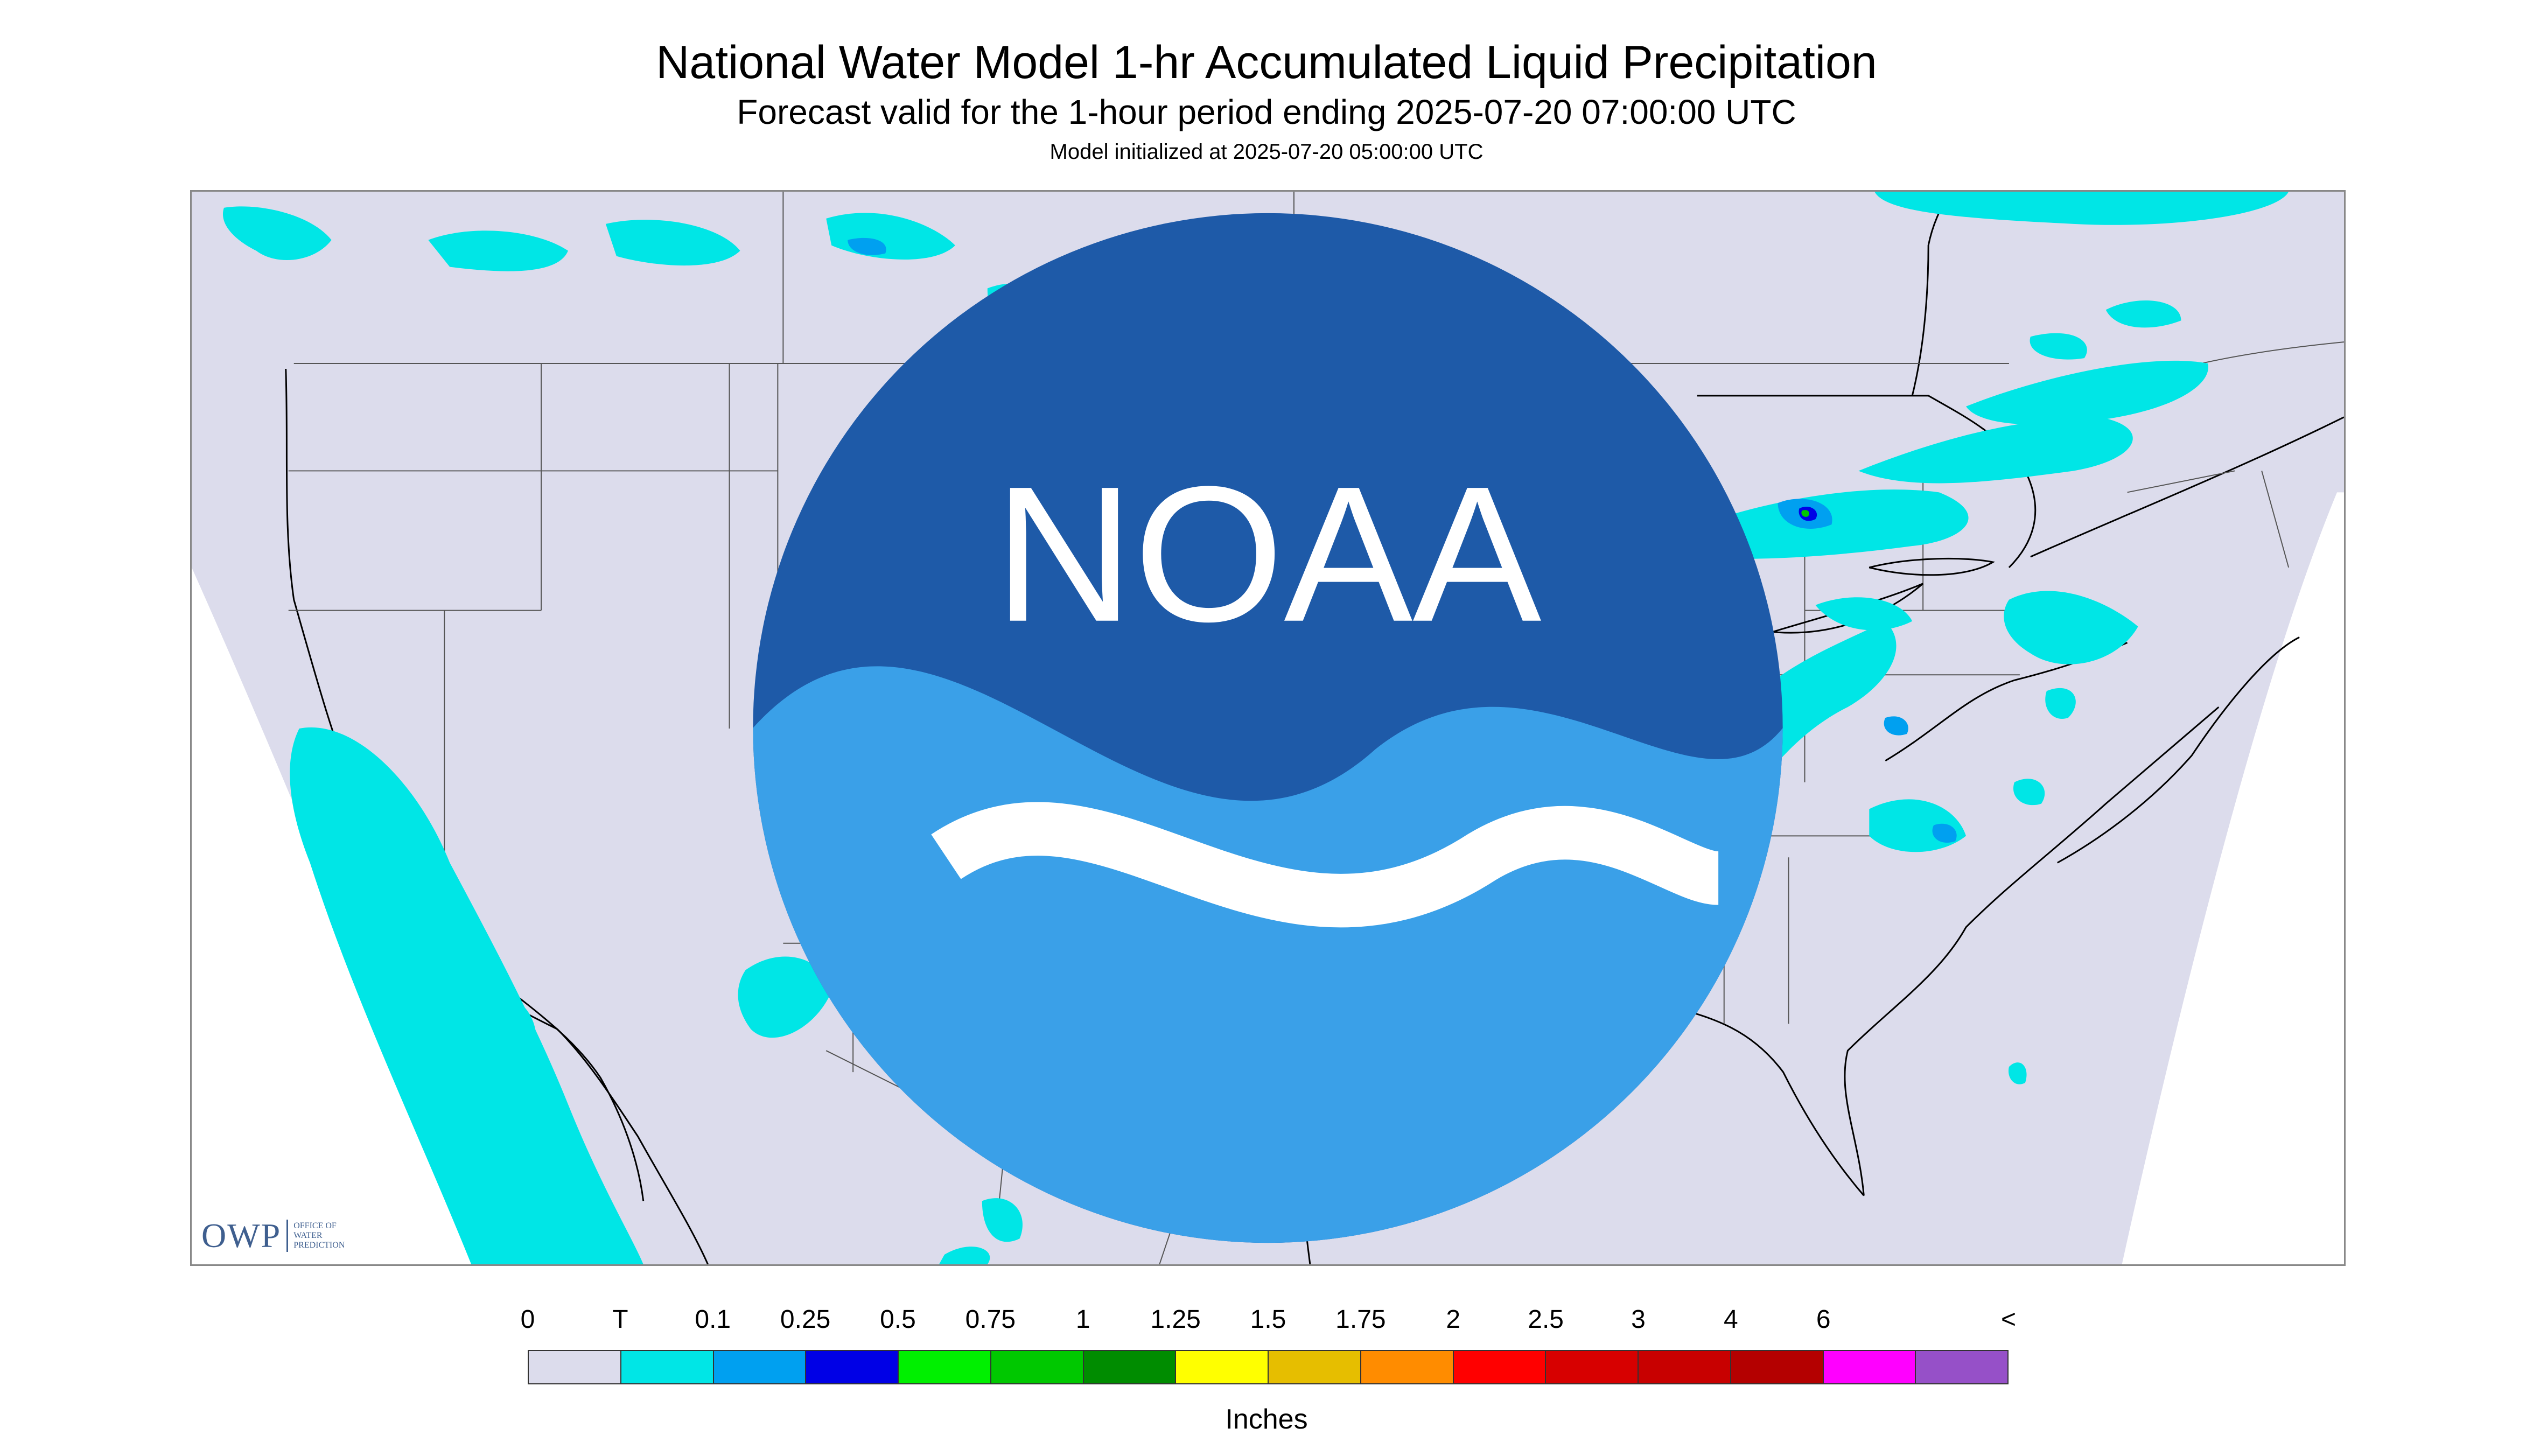 The height and width of the screenshot is (1456, 2533). What do you see at coordinates (1360, 1319) in the screenshot?
I see `legend-tick-label: 1.75` at bounding box center [1360, 1319].